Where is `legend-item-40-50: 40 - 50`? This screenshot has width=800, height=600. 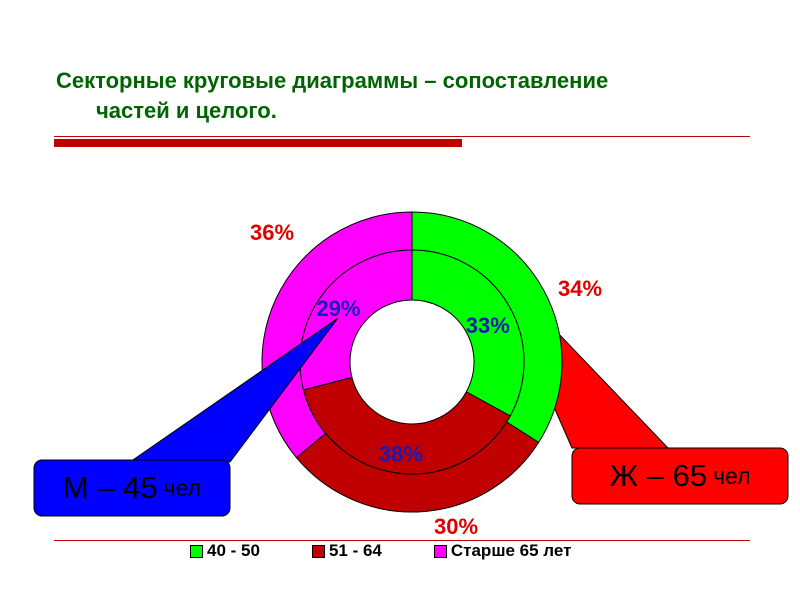 legend-item-40-50: 40 - 50 is located at coordinates (225, 551).